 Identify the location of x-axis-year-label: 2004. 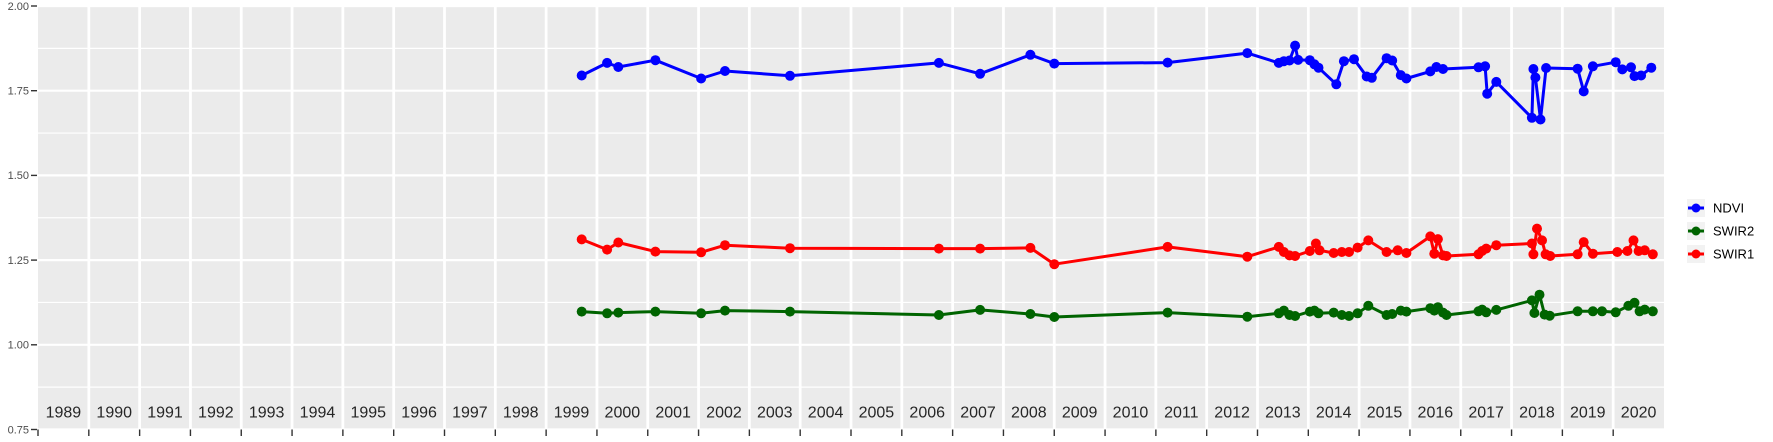
(826, 413).